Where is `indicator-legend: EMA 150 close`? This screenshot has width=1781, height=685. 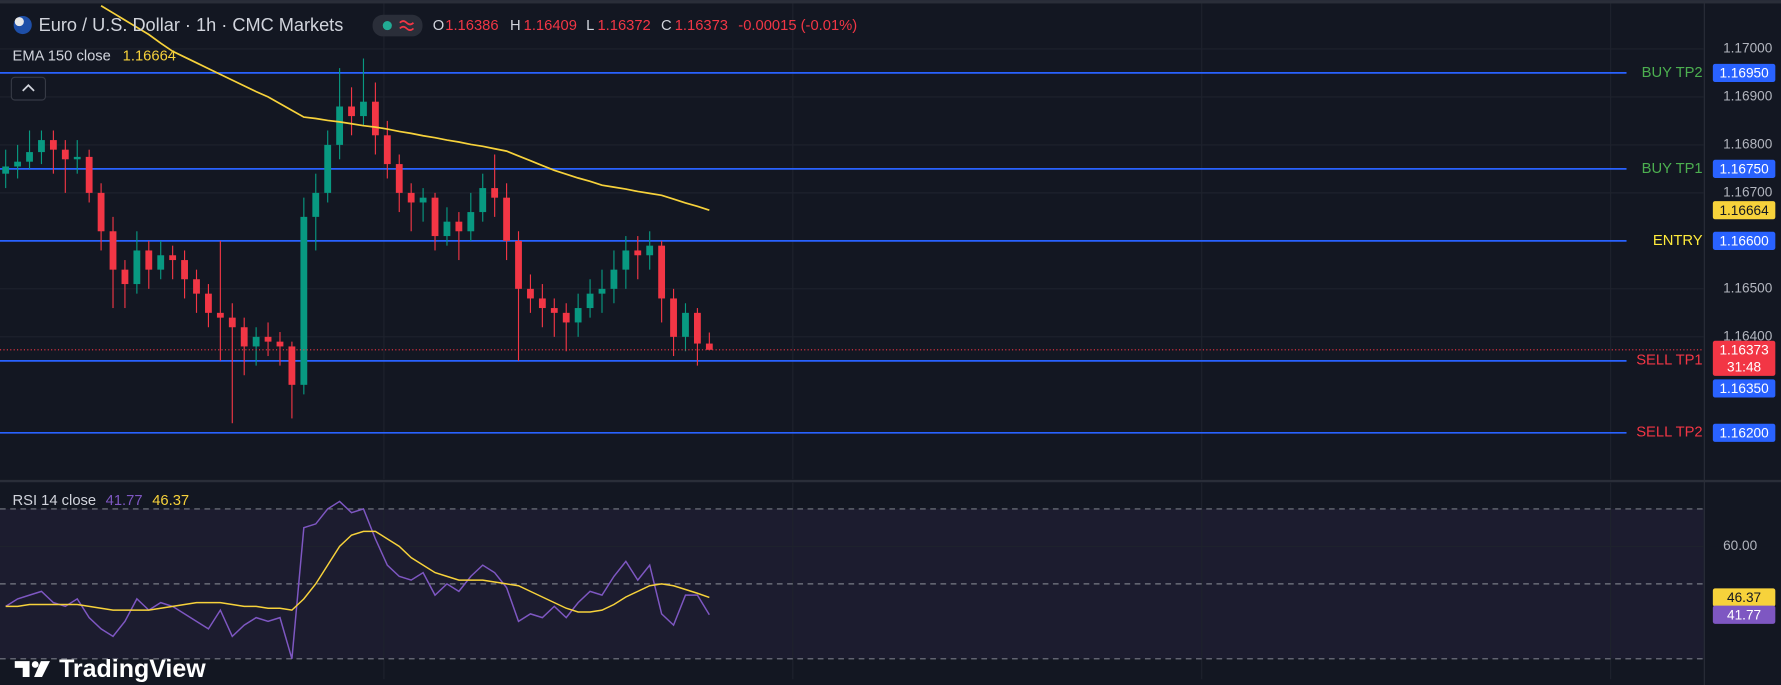 indicator-legend: EMA 150 close is located at coordinates (61, 57).